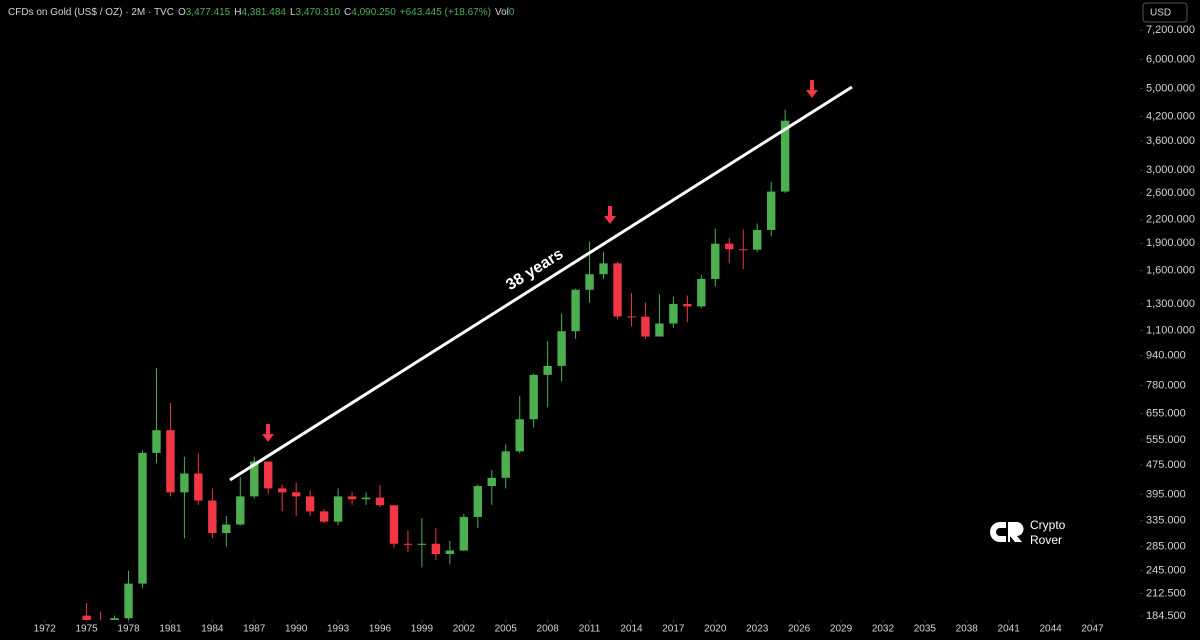 This screenshot has height=640, width=1200. What do you see at coordinates (1166, 385) in the screenshot?
I see `y-tick-label: 780.000` at bounding box center [1166, 385].